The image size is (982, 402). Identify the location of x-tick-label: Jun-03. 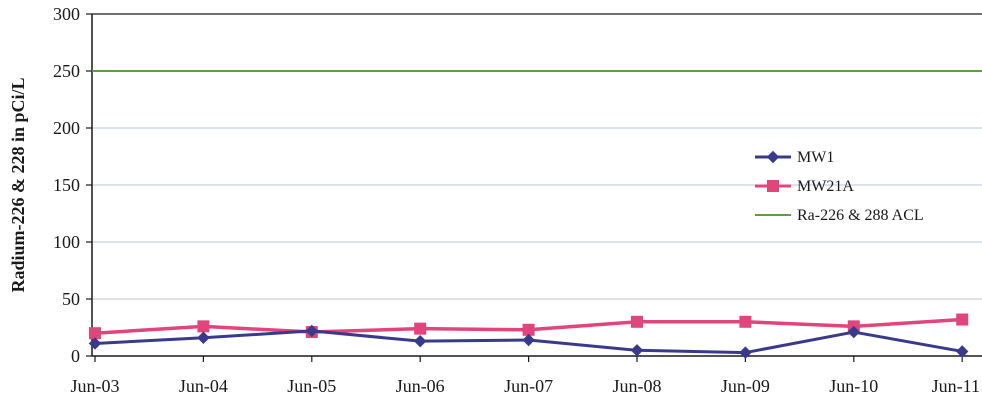
(95, 386).